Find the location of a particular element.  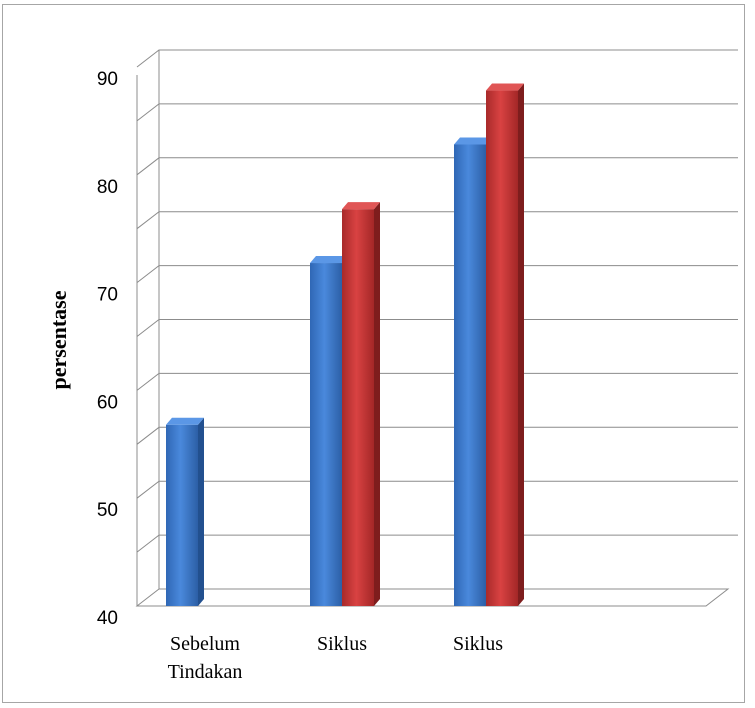

y-axis-label: persentase is located at coordinates (58, 339).